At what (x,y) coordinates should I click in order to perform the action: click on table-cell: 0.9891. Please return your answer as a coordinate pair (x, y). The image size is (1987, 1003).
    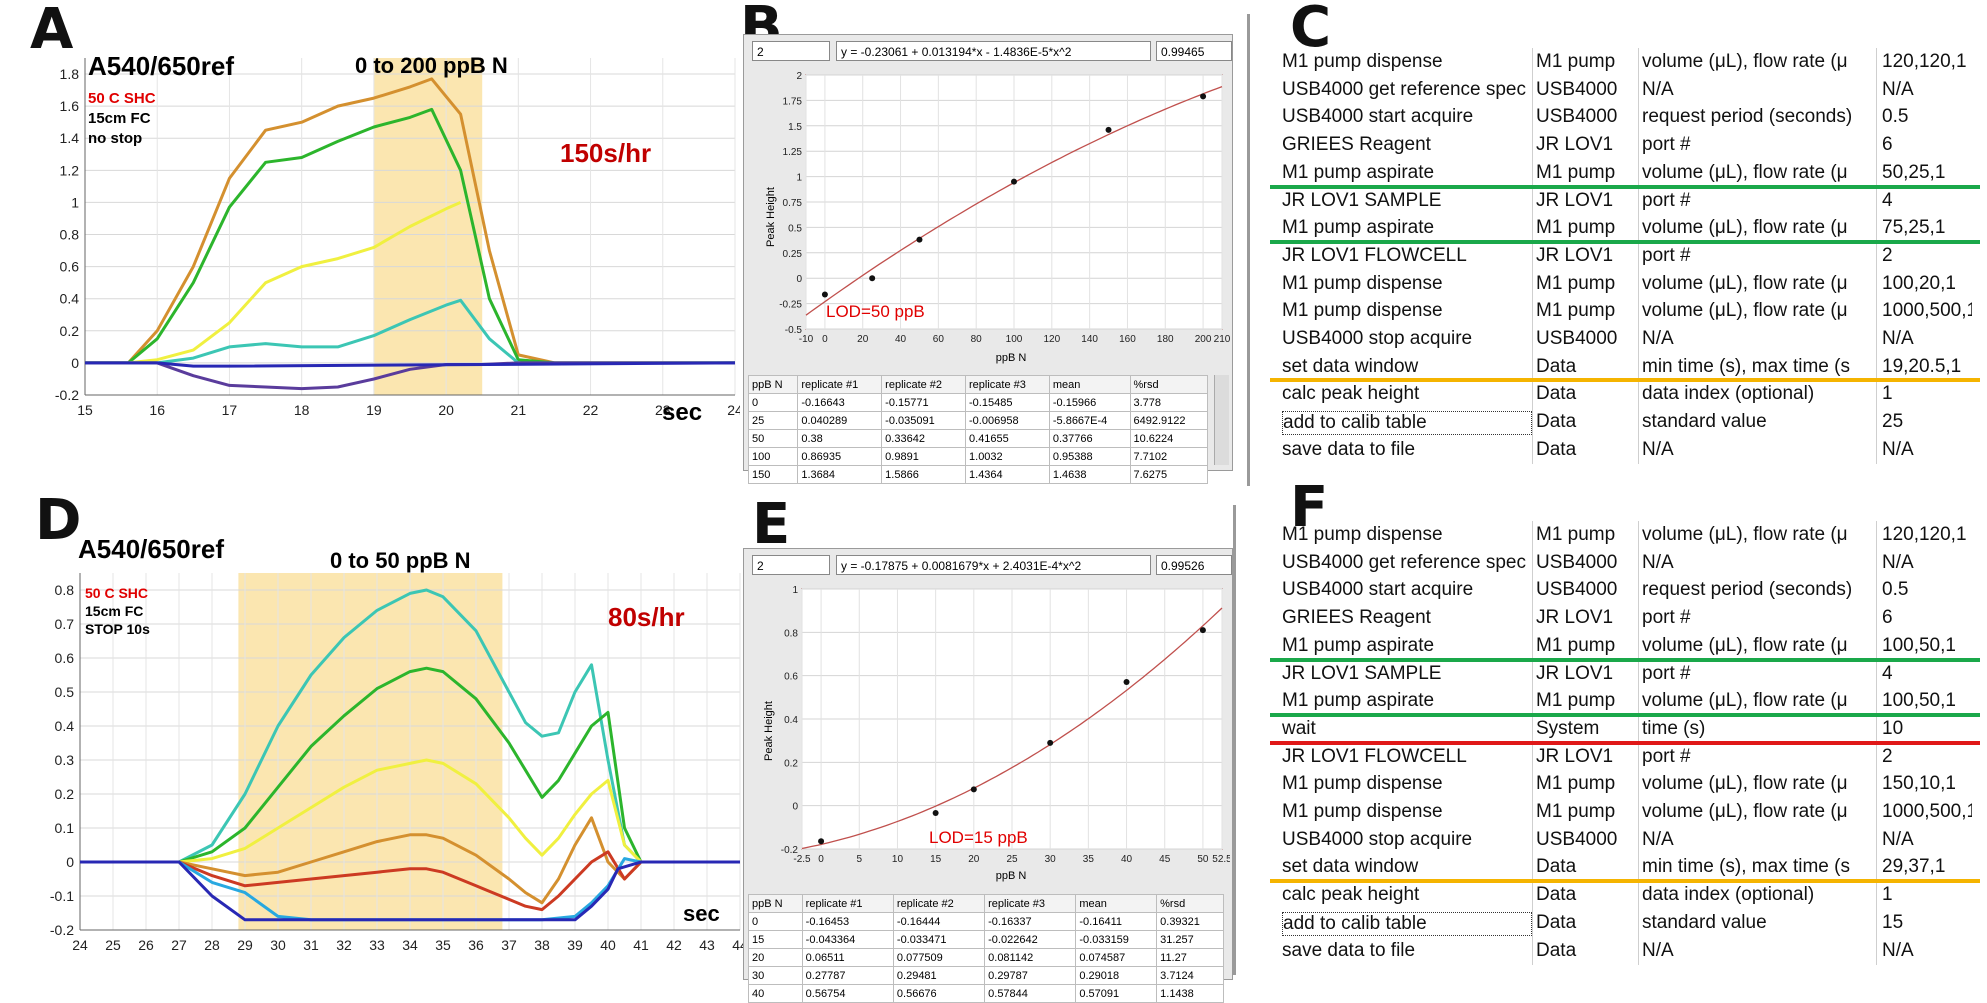
    Looking at the image, I should click on (924, 456).